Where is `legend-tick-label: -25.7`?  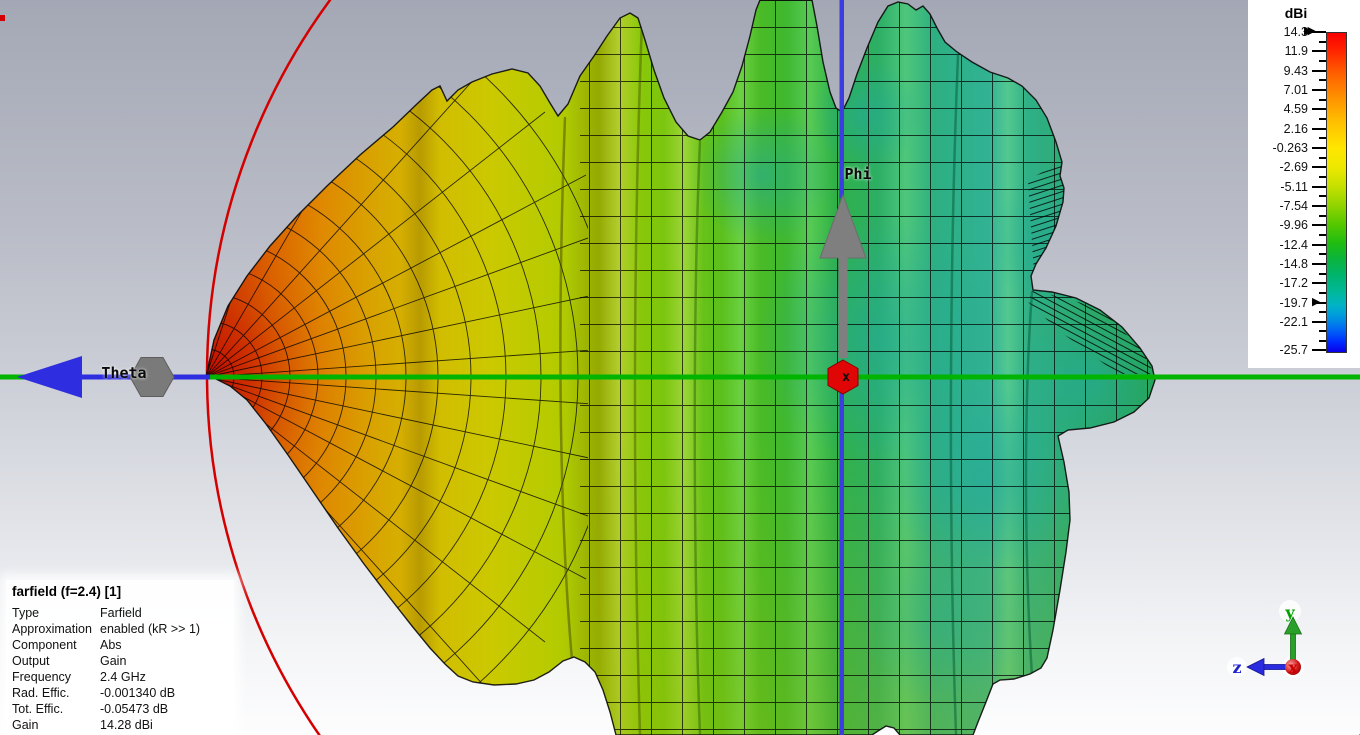 legend-tick-label: -25.7 is located at coordinates (1294, 350).